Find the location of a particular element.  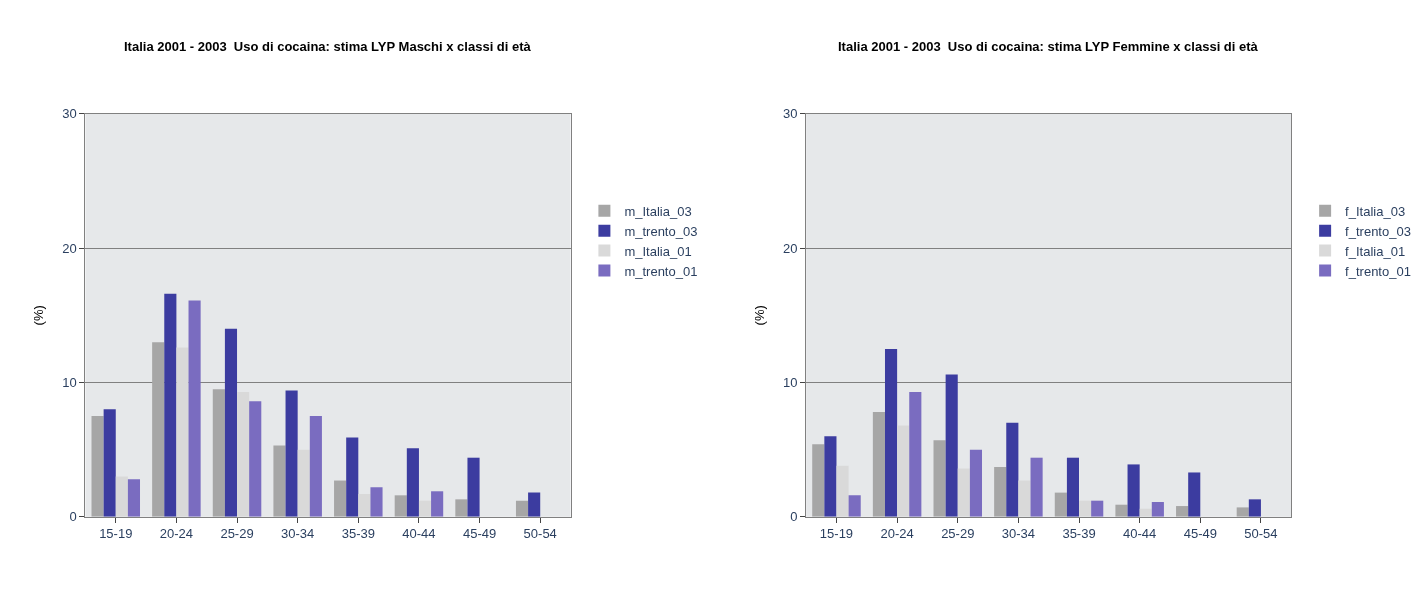

legend-label: m_trento_01 is located at coordinates (661, 271).